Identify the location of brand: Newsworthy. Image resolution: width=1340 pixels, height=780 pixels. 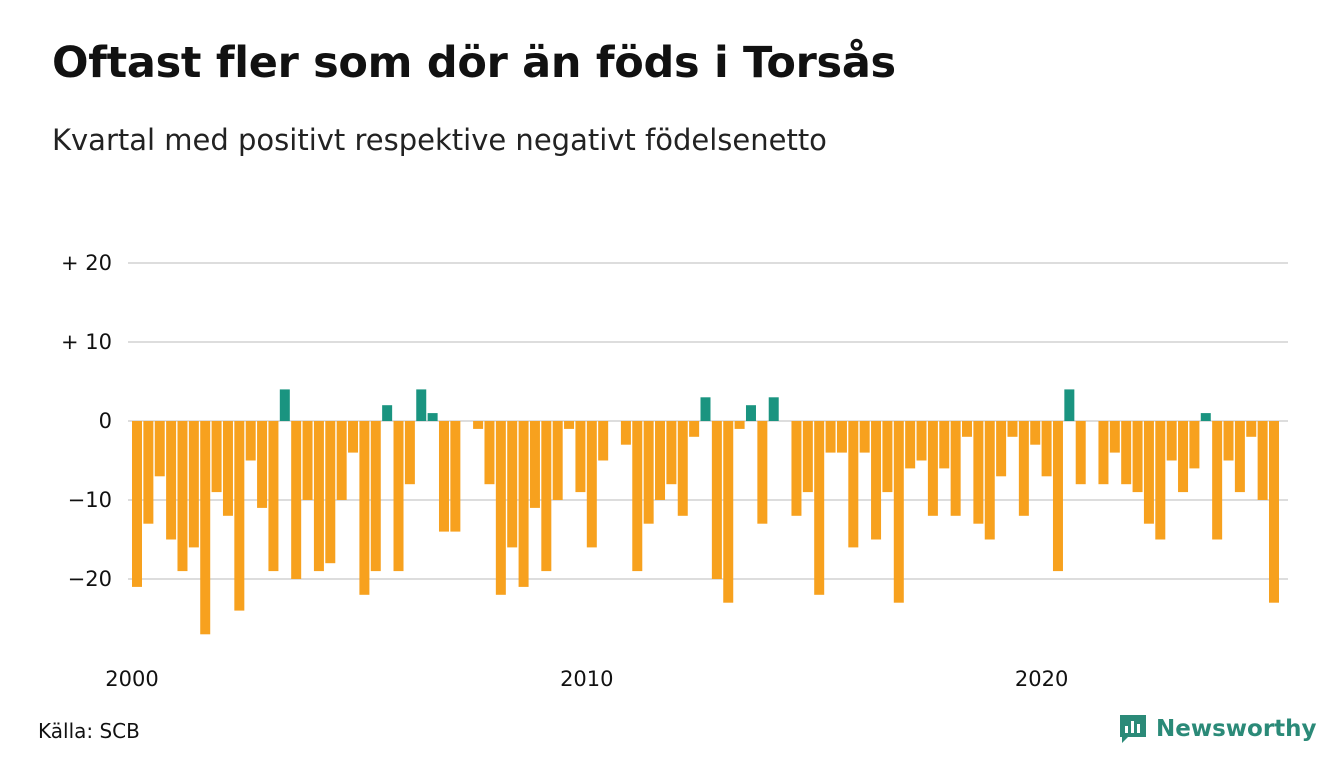
(1217, 729).